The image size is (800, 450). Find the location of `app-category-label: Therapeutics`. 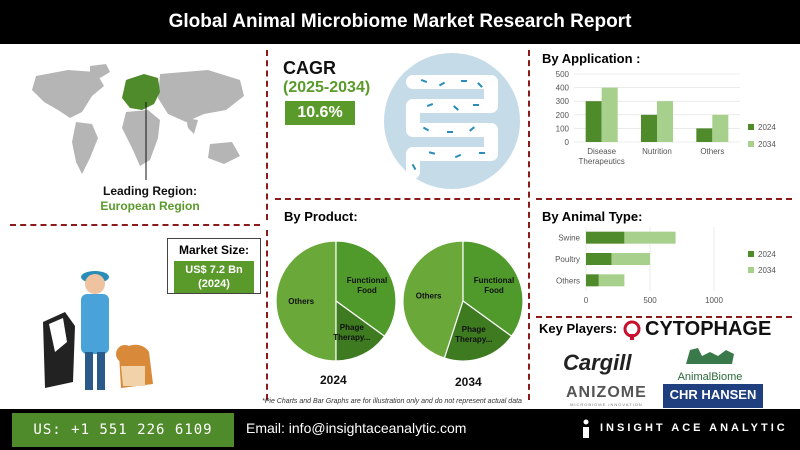

app-category-label: Therapeutics is located at coordinates (602, 161).